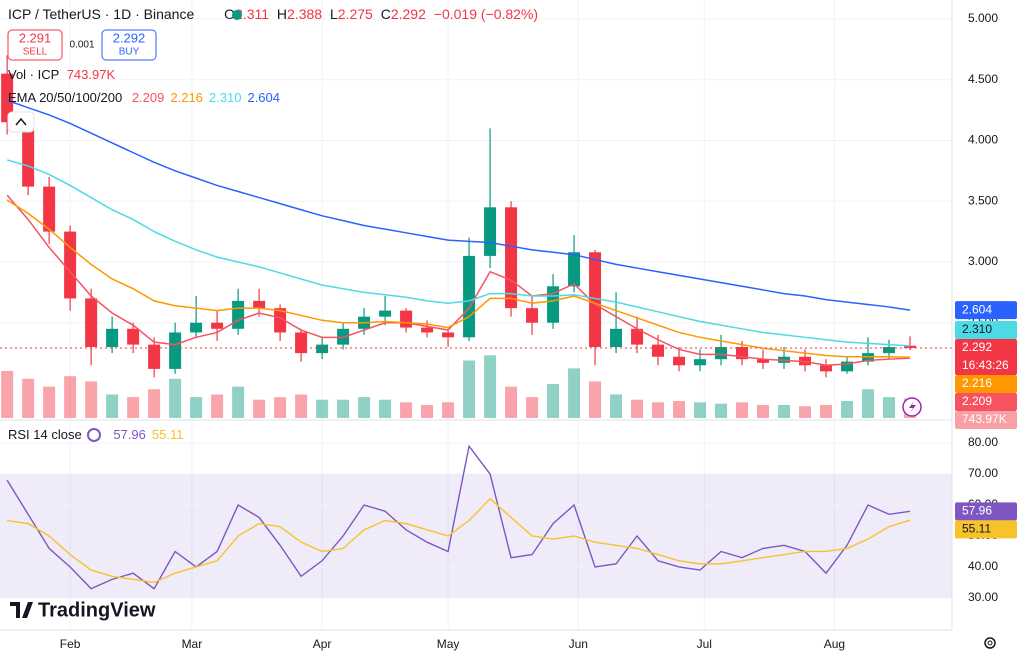  I want to click on x-tick-label: Jun, so click(578, 644).